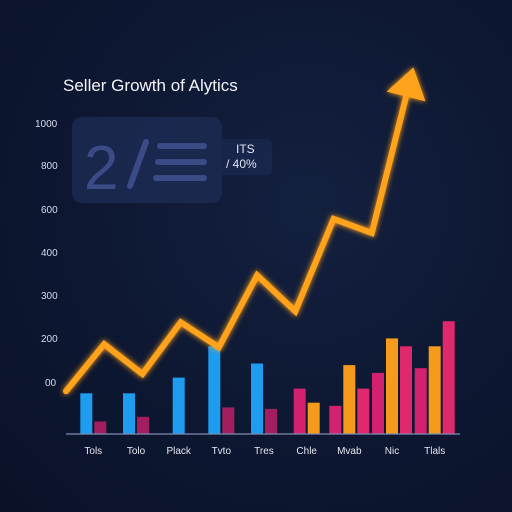 The height and width of the screenshot is (512, 512). I want to click on y-tick-label: 1000, so click(46, 124).